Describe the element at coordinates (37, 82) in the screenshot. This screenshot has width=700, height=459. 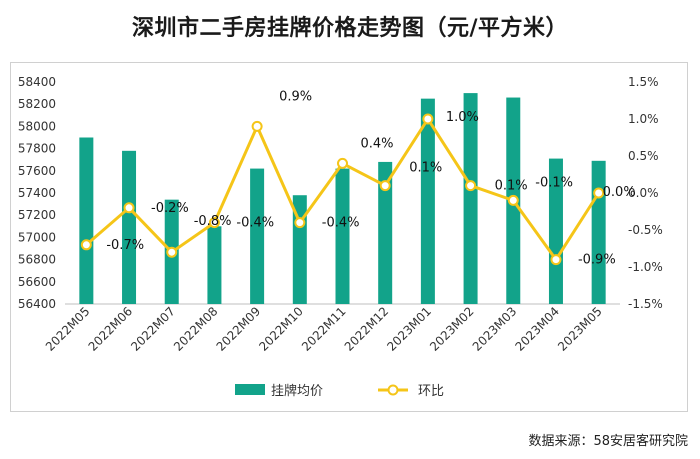
I see `y-left-tick-label: 58400` at that location.